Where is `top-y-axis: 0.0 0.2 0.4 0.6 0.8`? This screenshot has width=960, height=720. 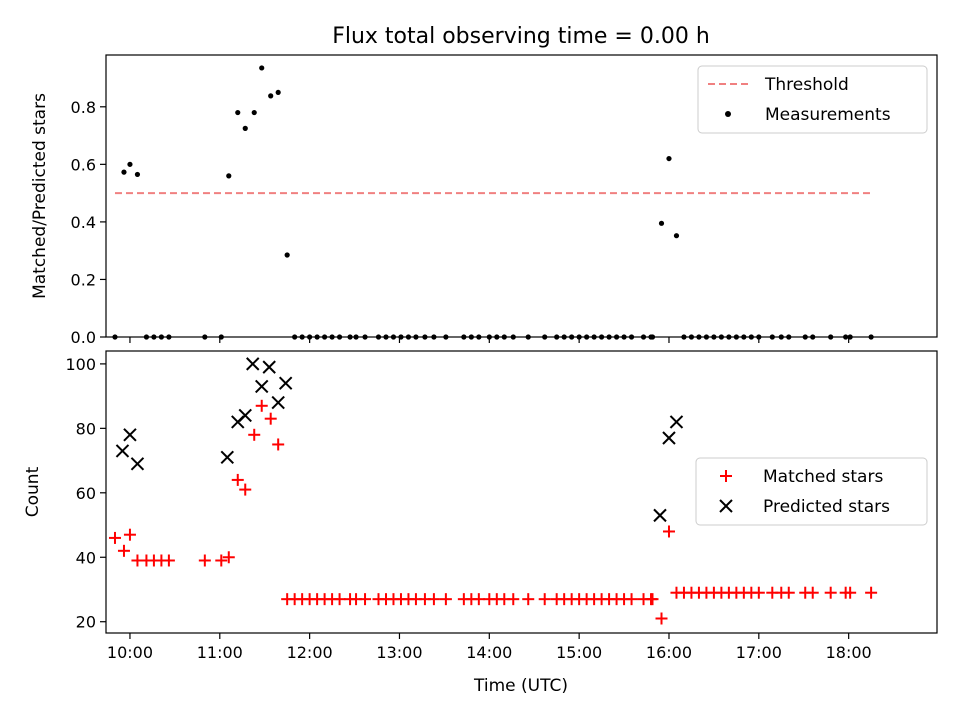 top-y-axis: 0.0 0.2 0.4 0.6 0.8 is located at coordinates (88, 222).